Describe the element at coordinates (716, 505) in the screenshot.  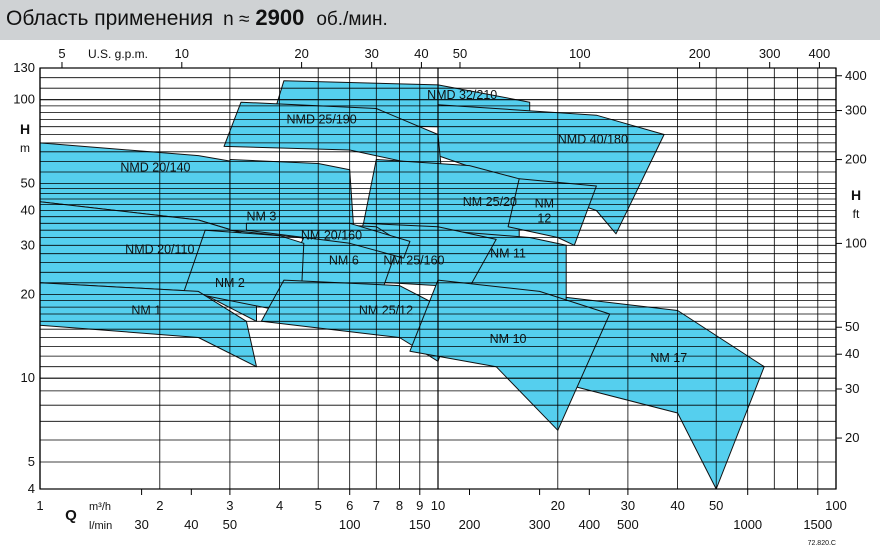
I see `tick-bottom-m3h: 50` at that location.